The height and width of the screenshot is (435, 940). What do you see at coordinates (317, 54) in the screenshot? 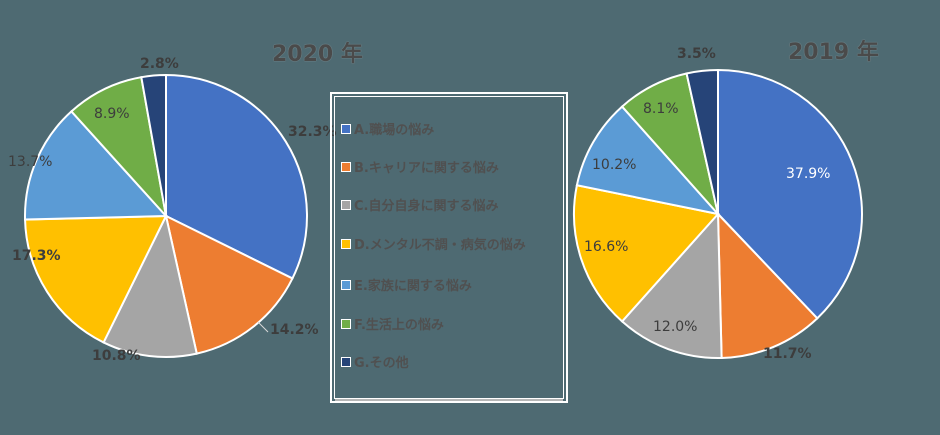
I see `chart-title-2020: 2020 年` at bounding box center [317, 54].